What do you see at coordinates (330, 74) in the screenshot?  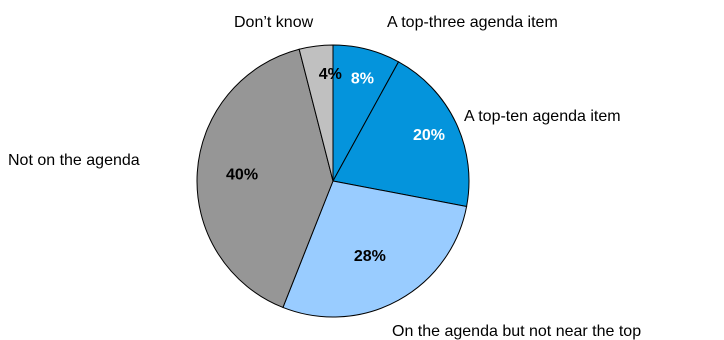 I see `percent-label-5: 4%` at bounding box center [330, 74].